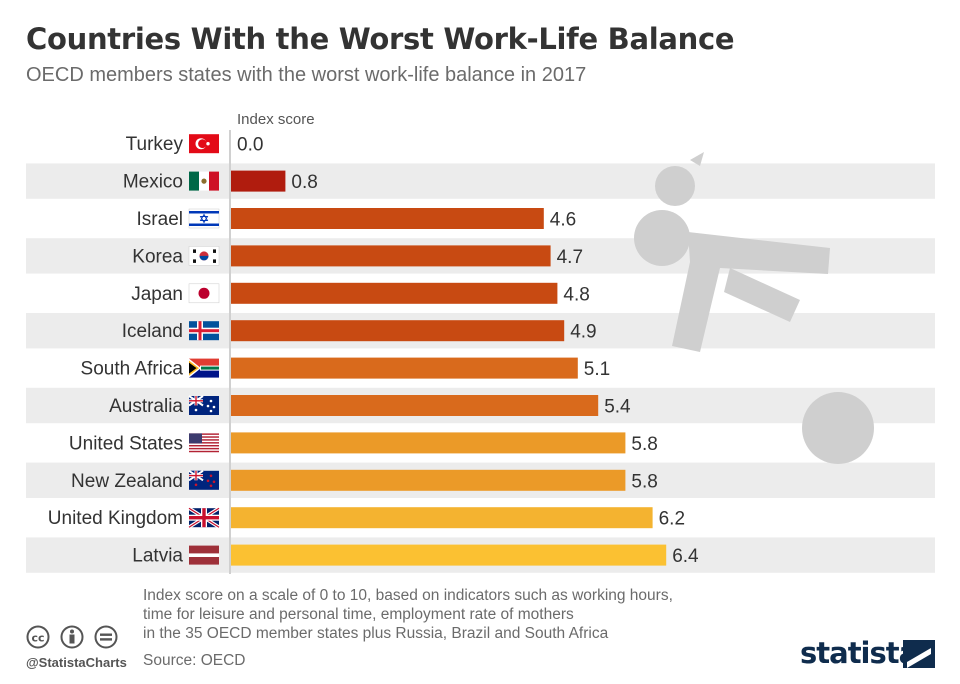 This screenshot has height=684, width=960. I want to click on cc-icon: cc, so click(38, 637).